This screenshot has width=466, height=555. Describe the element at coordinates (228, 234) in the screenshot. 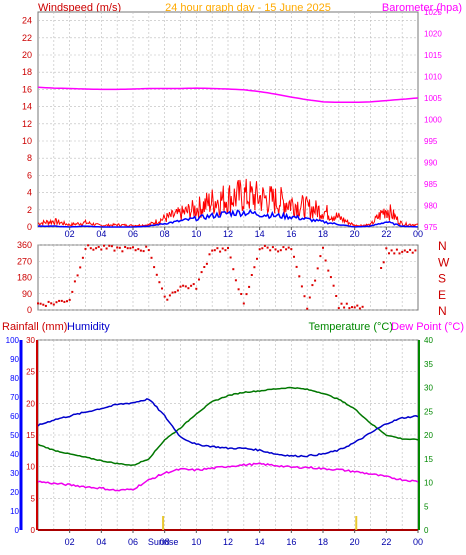

I see `x-tick-label: 12` at that location.